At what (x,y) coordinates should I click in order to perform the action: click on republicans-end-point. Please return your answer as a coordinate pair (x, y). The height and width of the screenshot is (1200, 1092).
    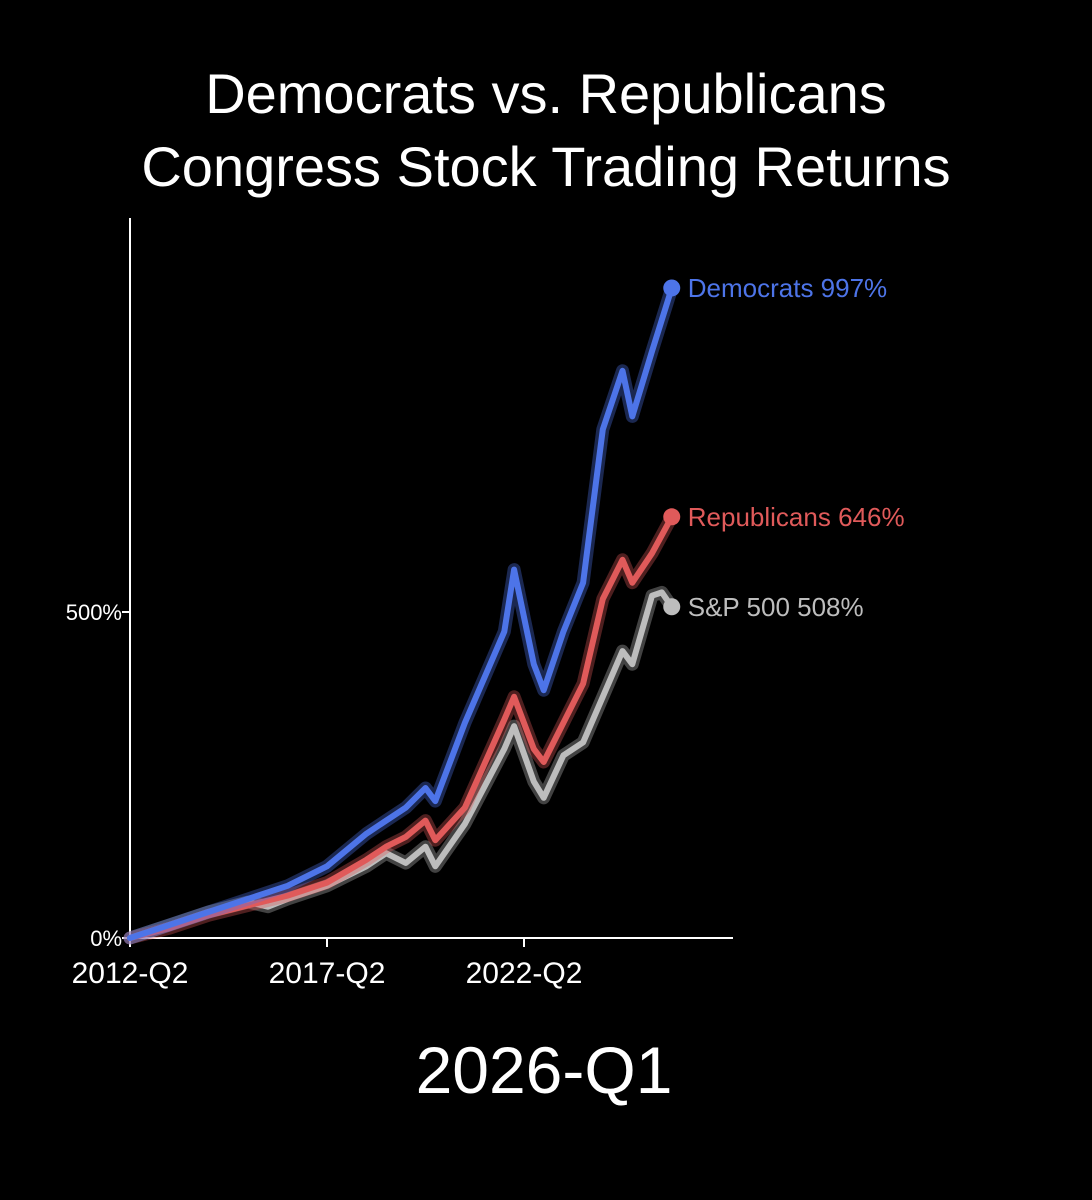
    Looking at the image, I should click on (672, 517).